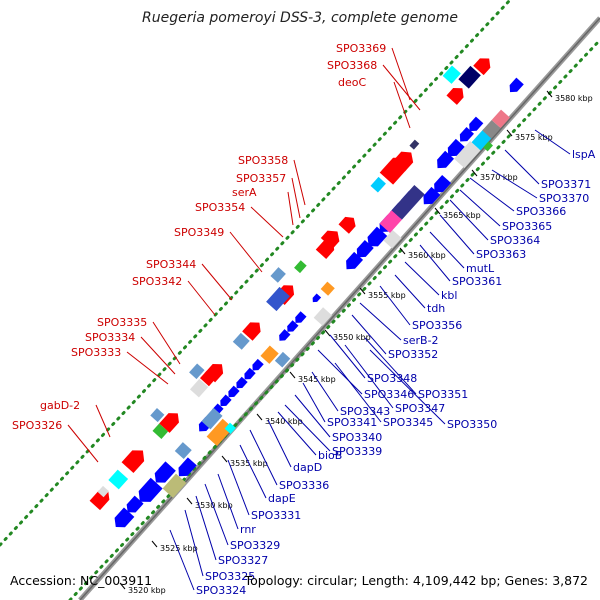 The height and width of the screenshot is (600, 600). What do you see at coordinates (357, 451) in the screenshot?
I see `gene-label: SPO3339` at bounding box center [357, 451].